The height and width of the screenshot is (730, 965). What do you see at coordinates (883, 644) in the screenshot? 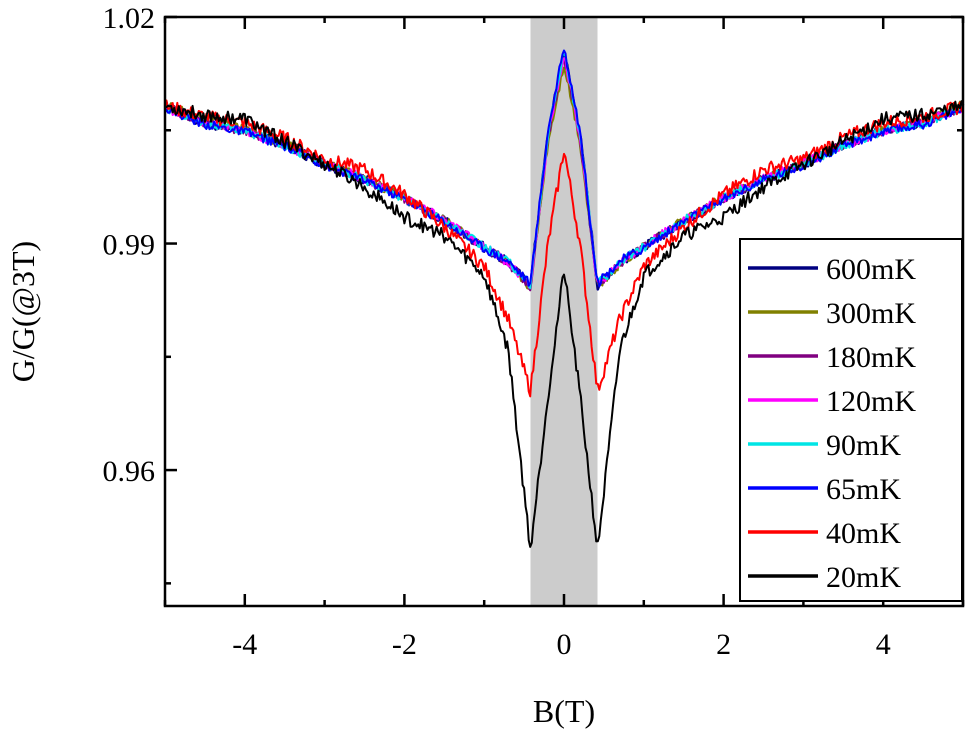
I see `x-tick-label: 4` at bounding box center [883, 644].